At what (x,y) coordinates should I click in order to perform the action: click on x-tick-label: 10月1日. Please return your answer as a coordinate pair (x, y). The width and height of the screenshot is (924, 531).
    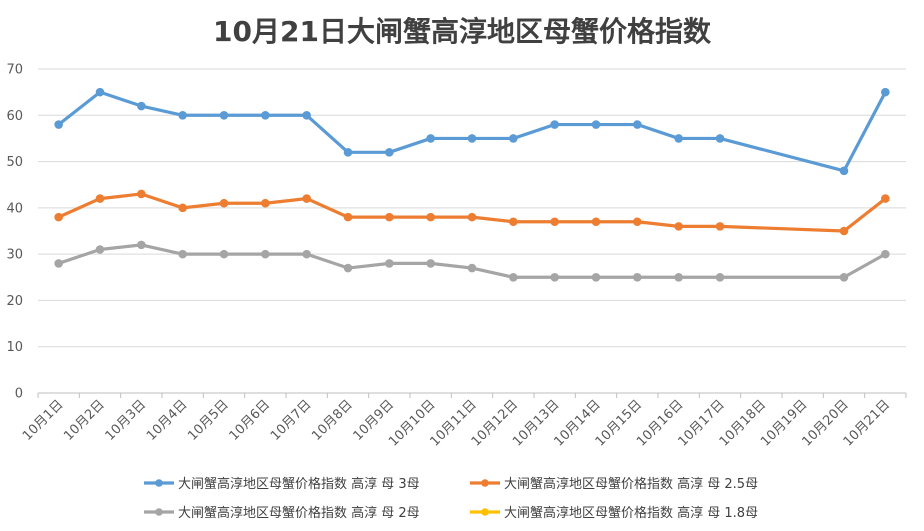
    Looking at the image, I should click on (43, 420).